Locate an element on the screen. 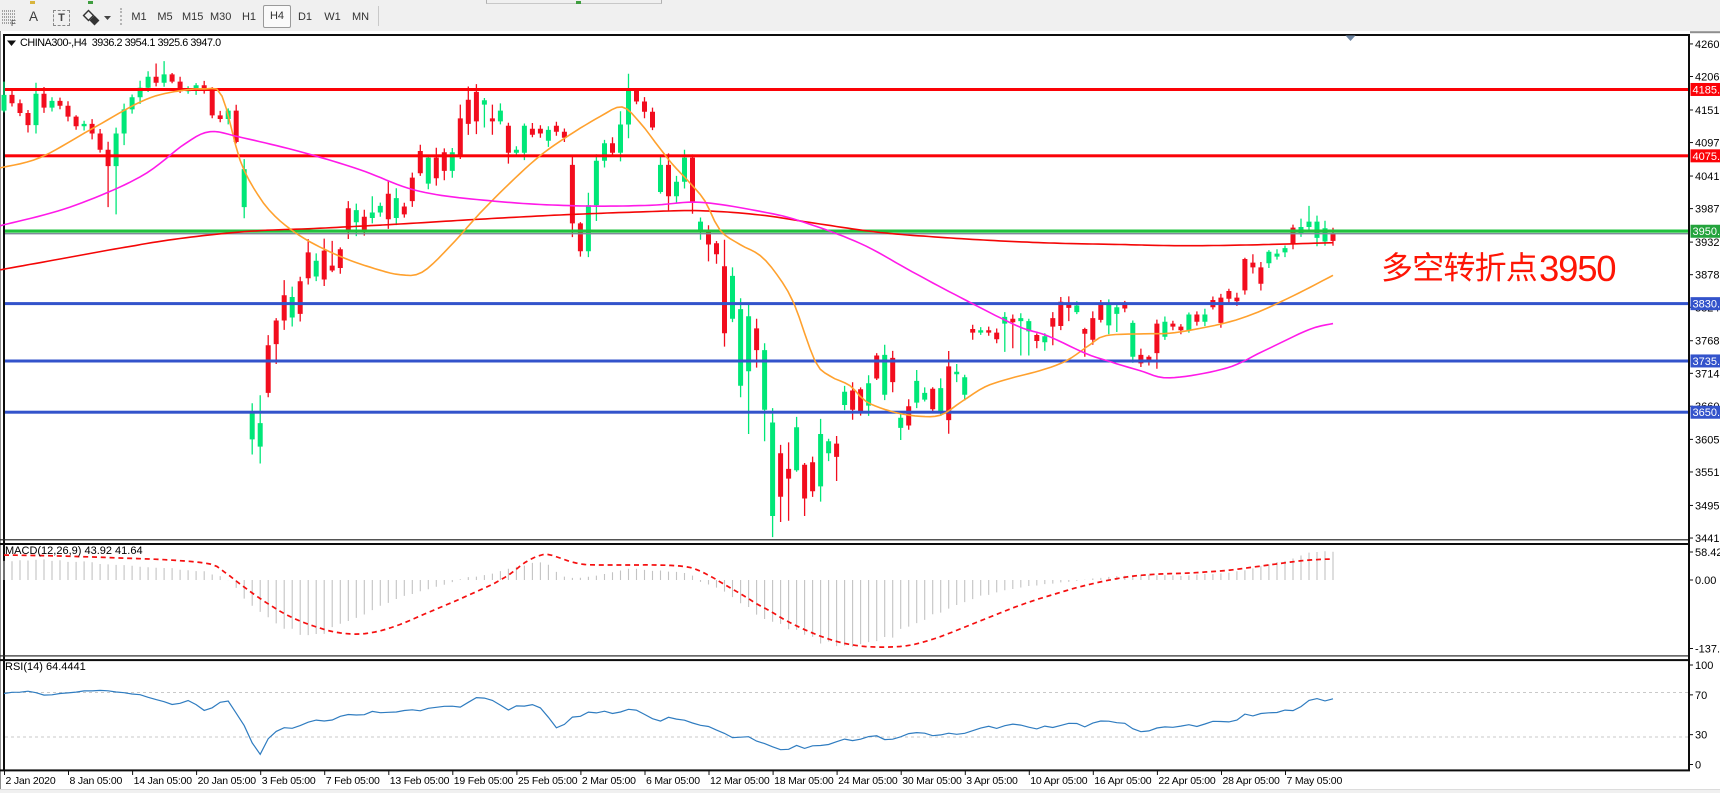 This screenshot has height=793, width=1720. svg-text: 30 is located at coordinates (1701, 736).